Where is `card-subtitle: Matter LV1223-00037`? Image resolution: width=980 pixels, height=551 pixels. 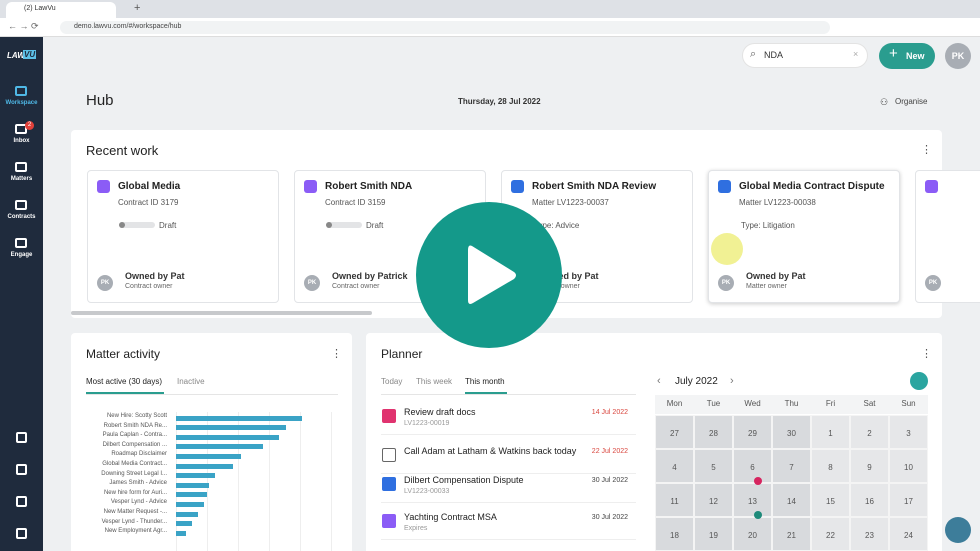
card-subtitle: Matter LV1223-00037 is located at coordinates (570, 202).